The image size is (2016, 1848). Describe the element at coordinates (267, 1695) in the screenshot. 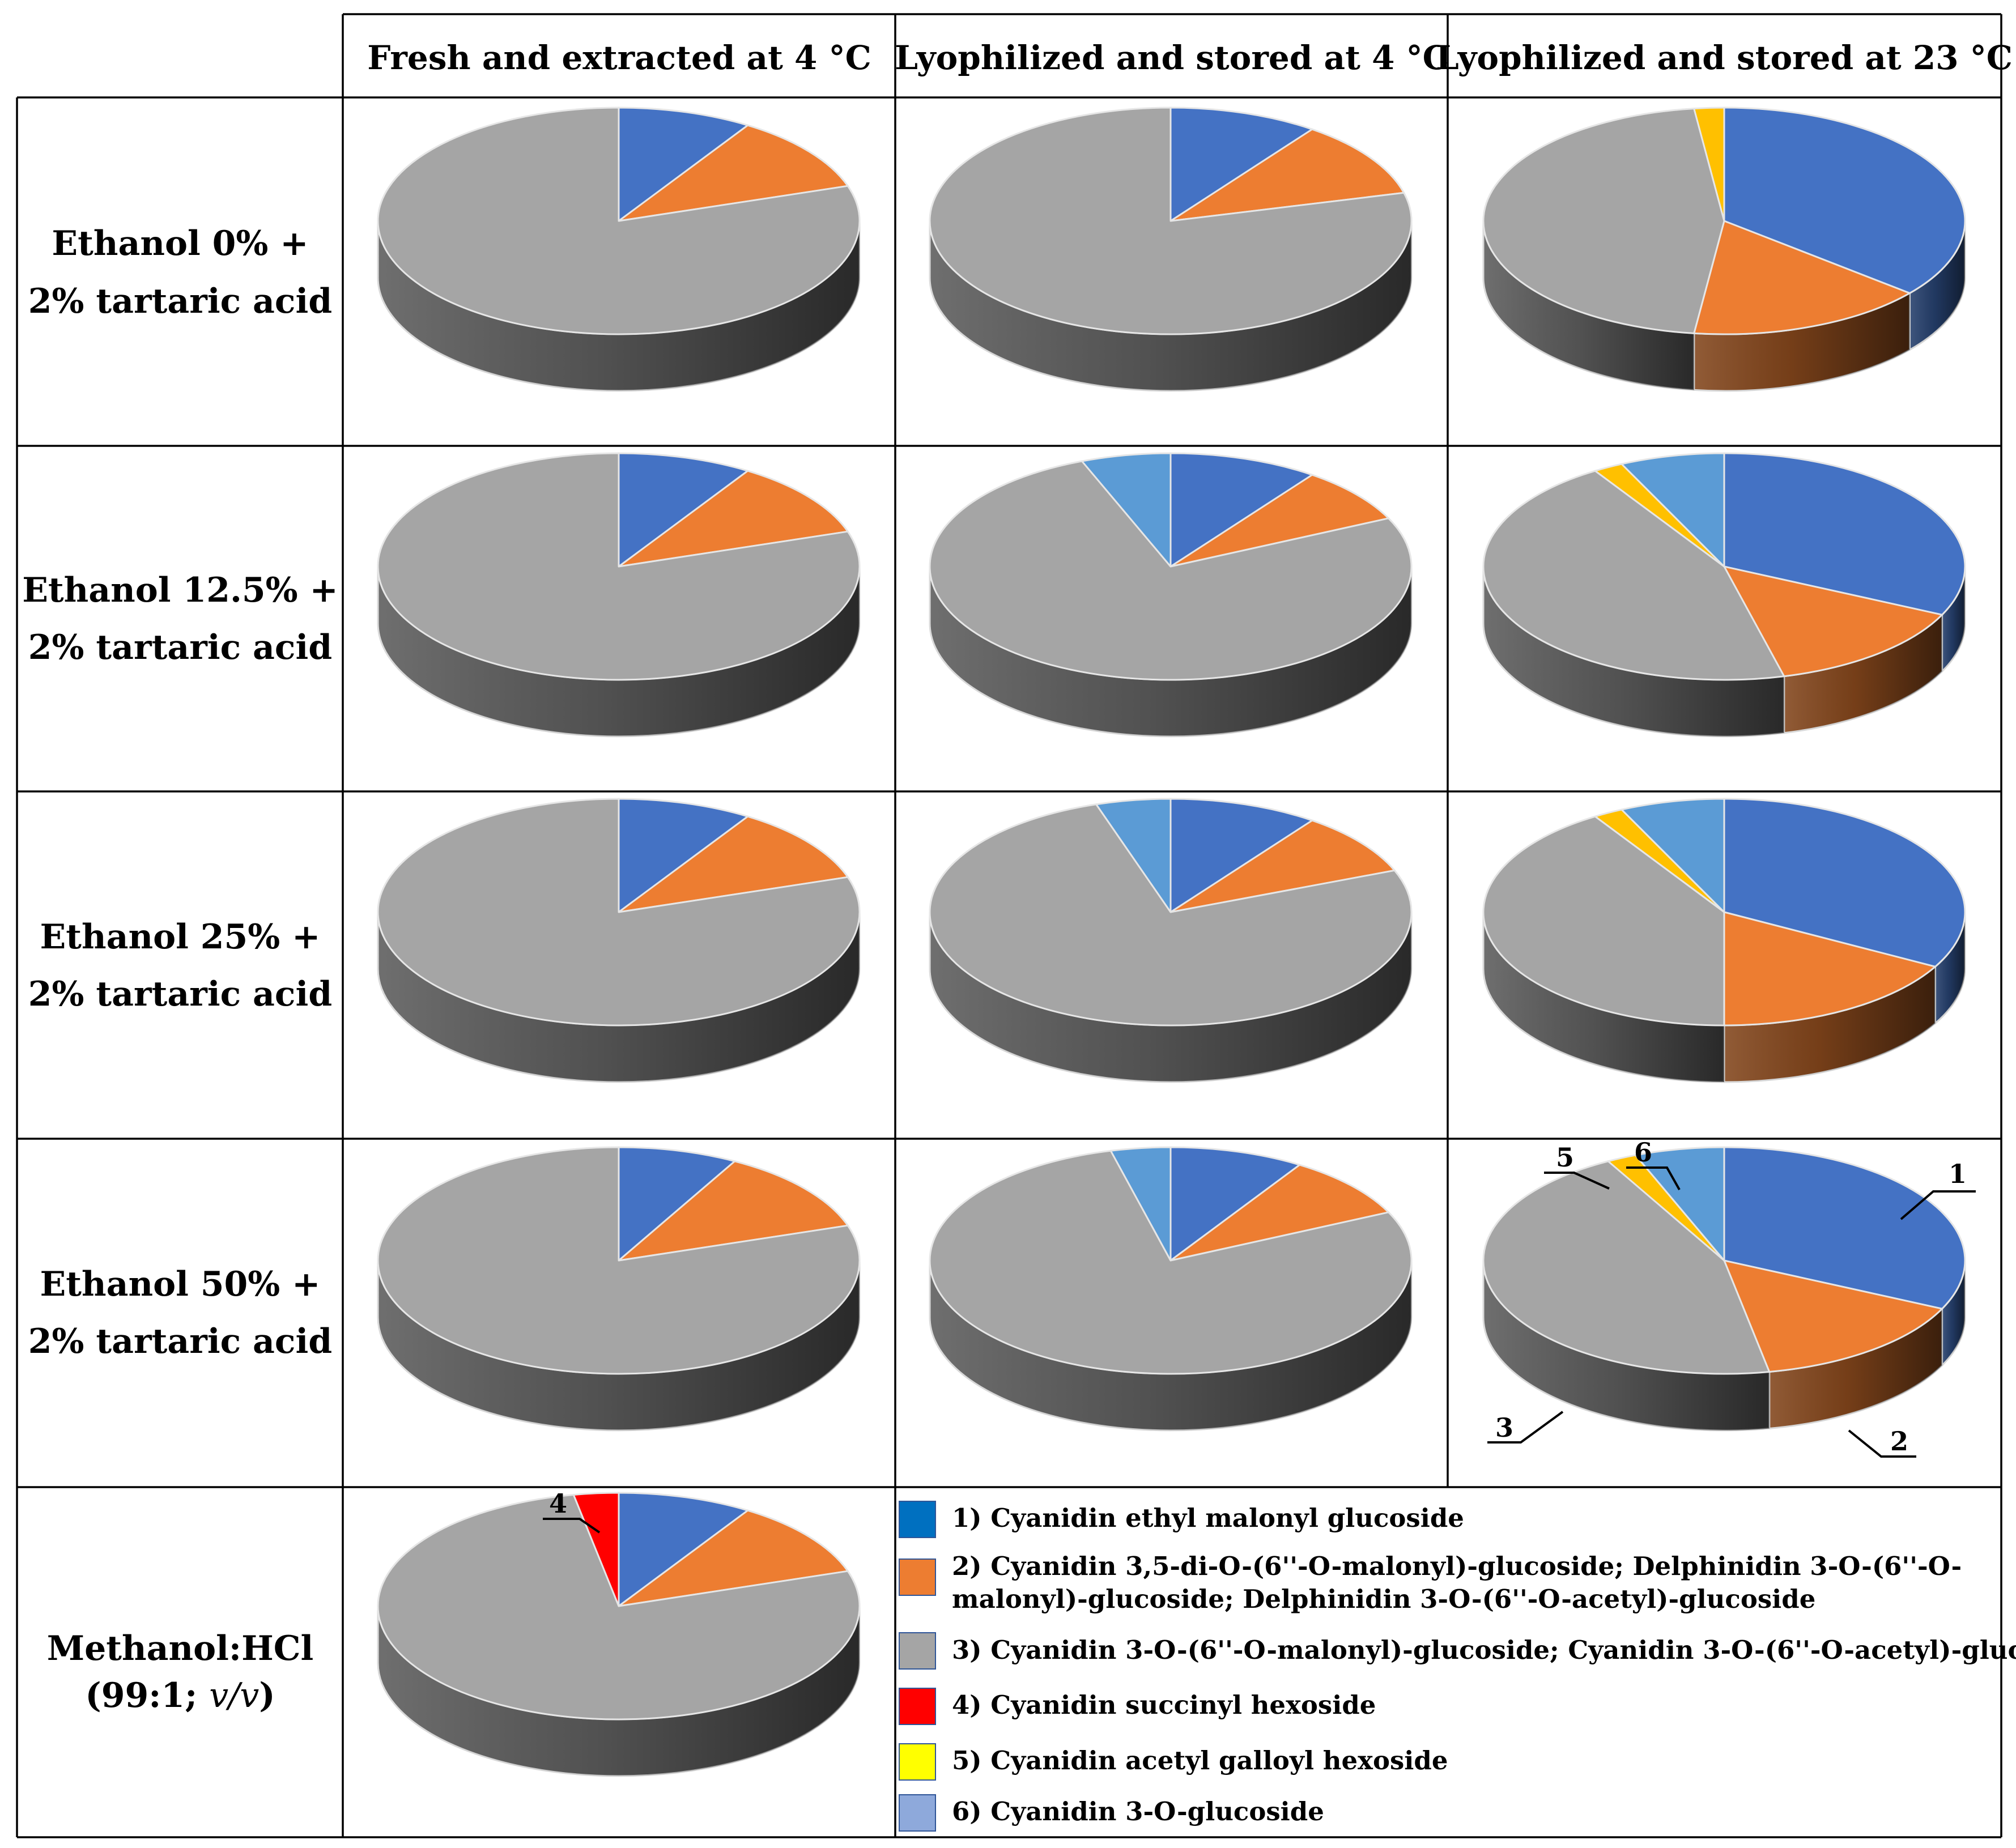

I see `row-label-line2-end: )` at that location.